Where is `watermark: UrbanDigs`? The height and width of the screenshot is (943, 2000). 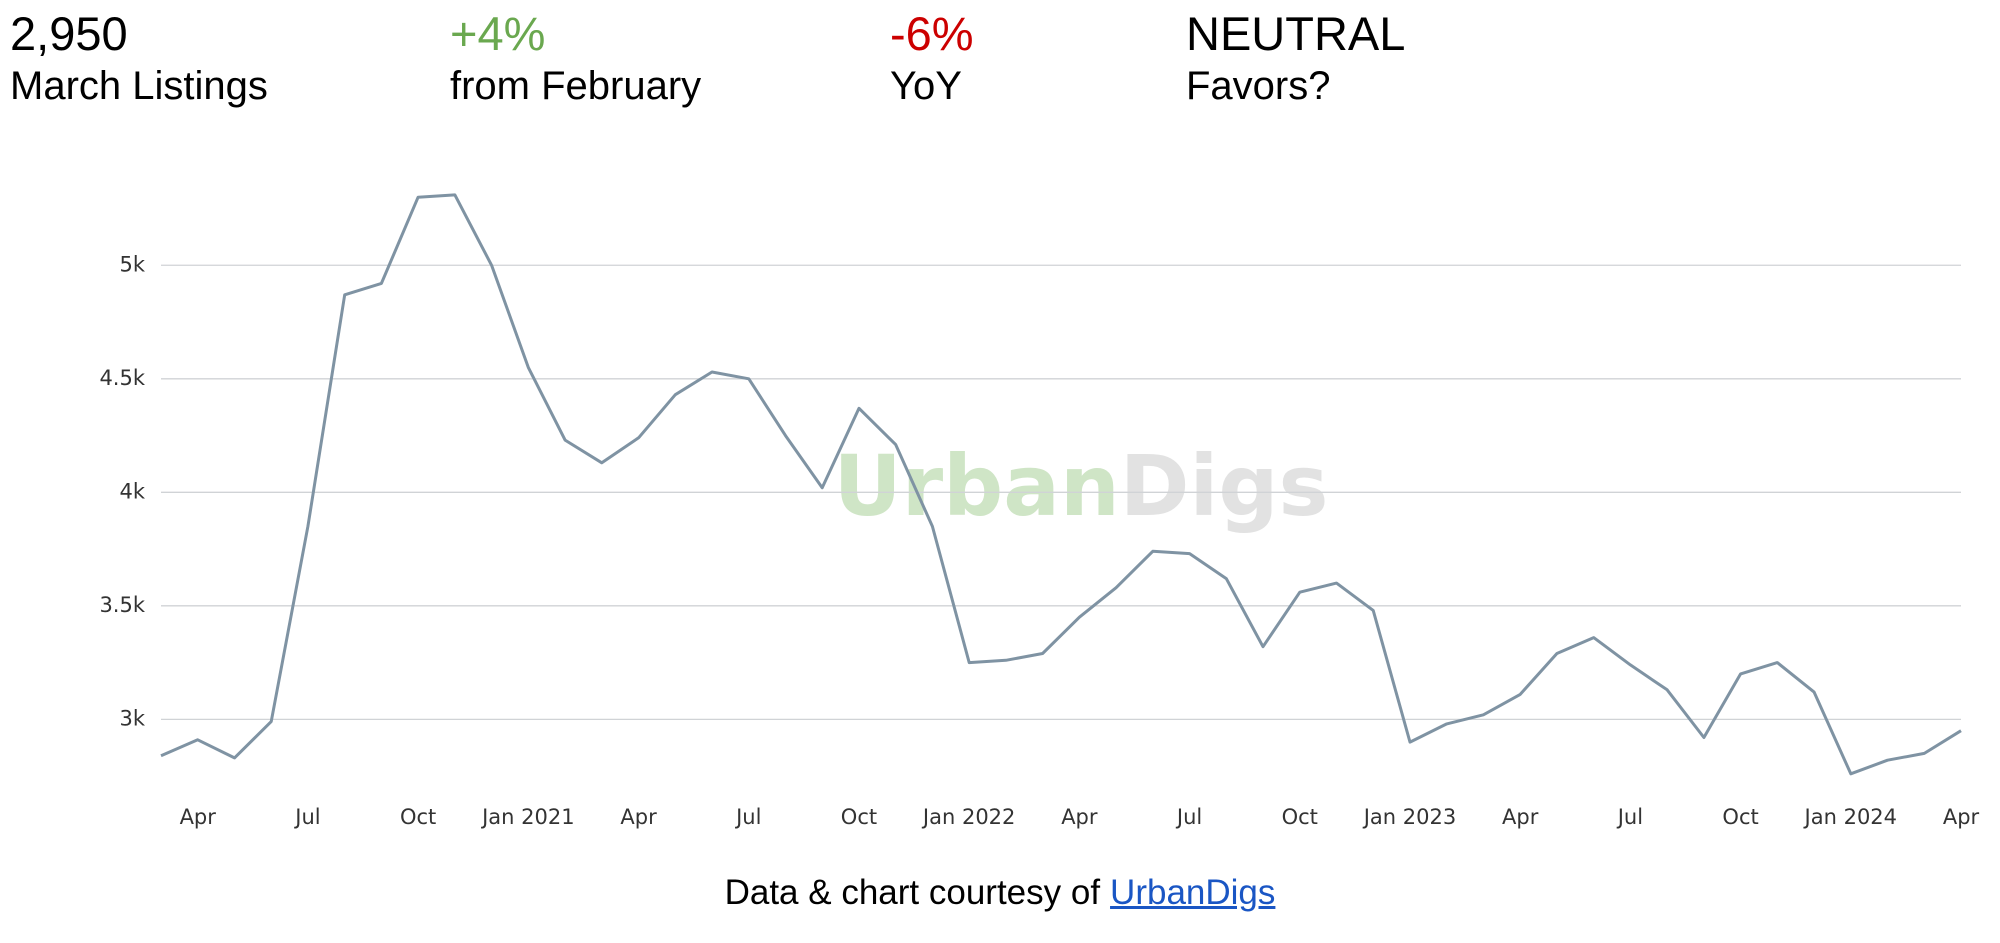 watermark: UrbanDigs is located at coordinates (1081, 486).